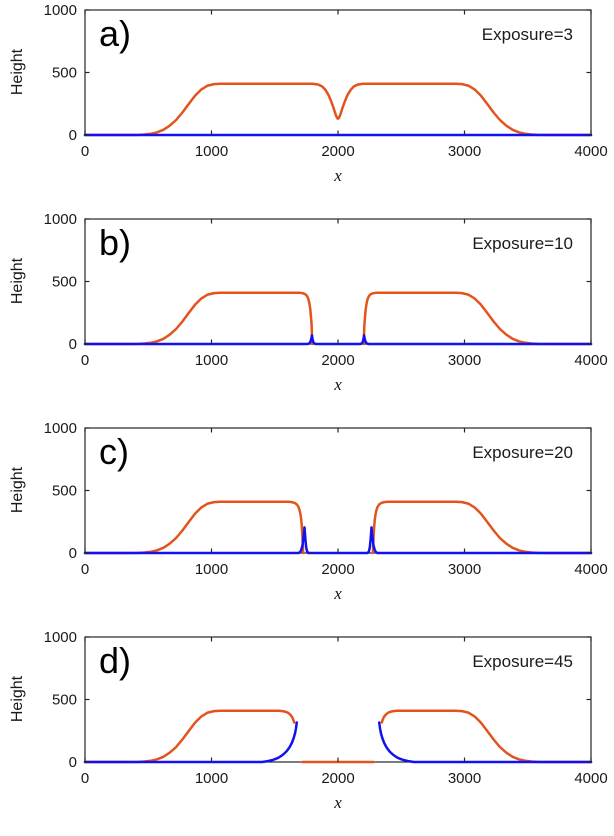  Describe the element at coordinates (522, 243) in the screenshot. I see `exposure-annotation-b: Exposure=10` at that location.